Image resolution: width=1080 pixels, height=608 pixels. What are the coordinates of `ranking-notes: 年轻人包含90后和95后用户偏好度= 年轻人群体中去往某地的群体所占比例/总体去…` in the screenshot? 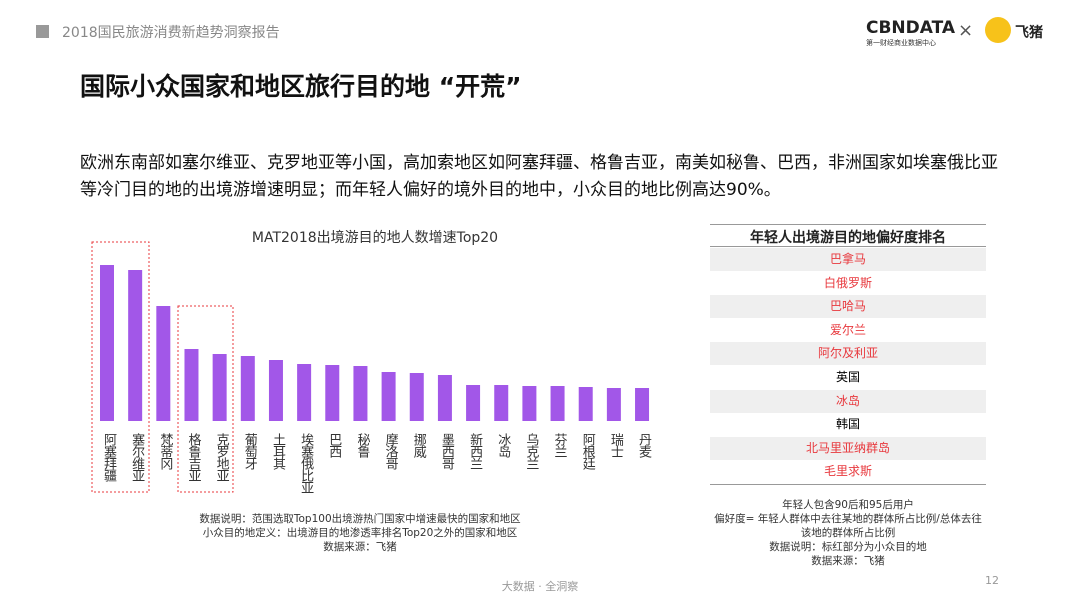 It's located at (848, 533).